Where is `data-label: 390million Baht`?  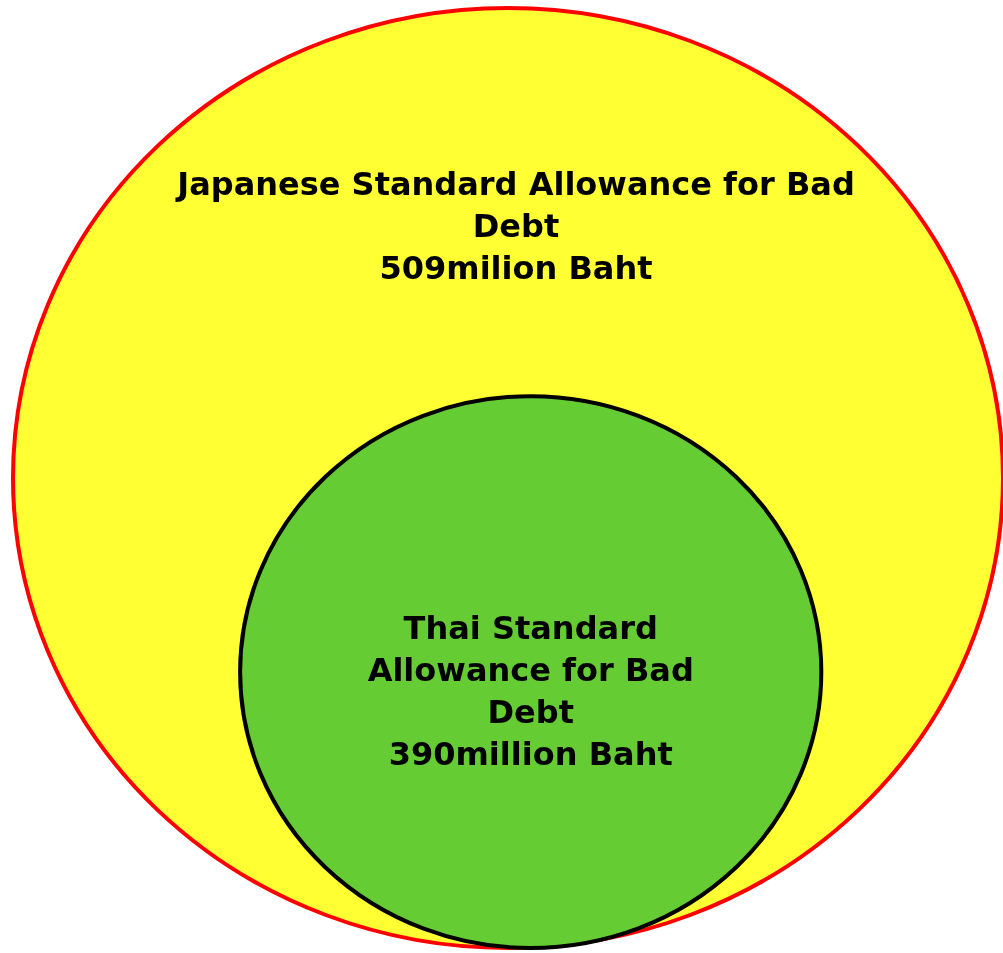
data-label: 390million Baht is located at coordinates (530, 754).